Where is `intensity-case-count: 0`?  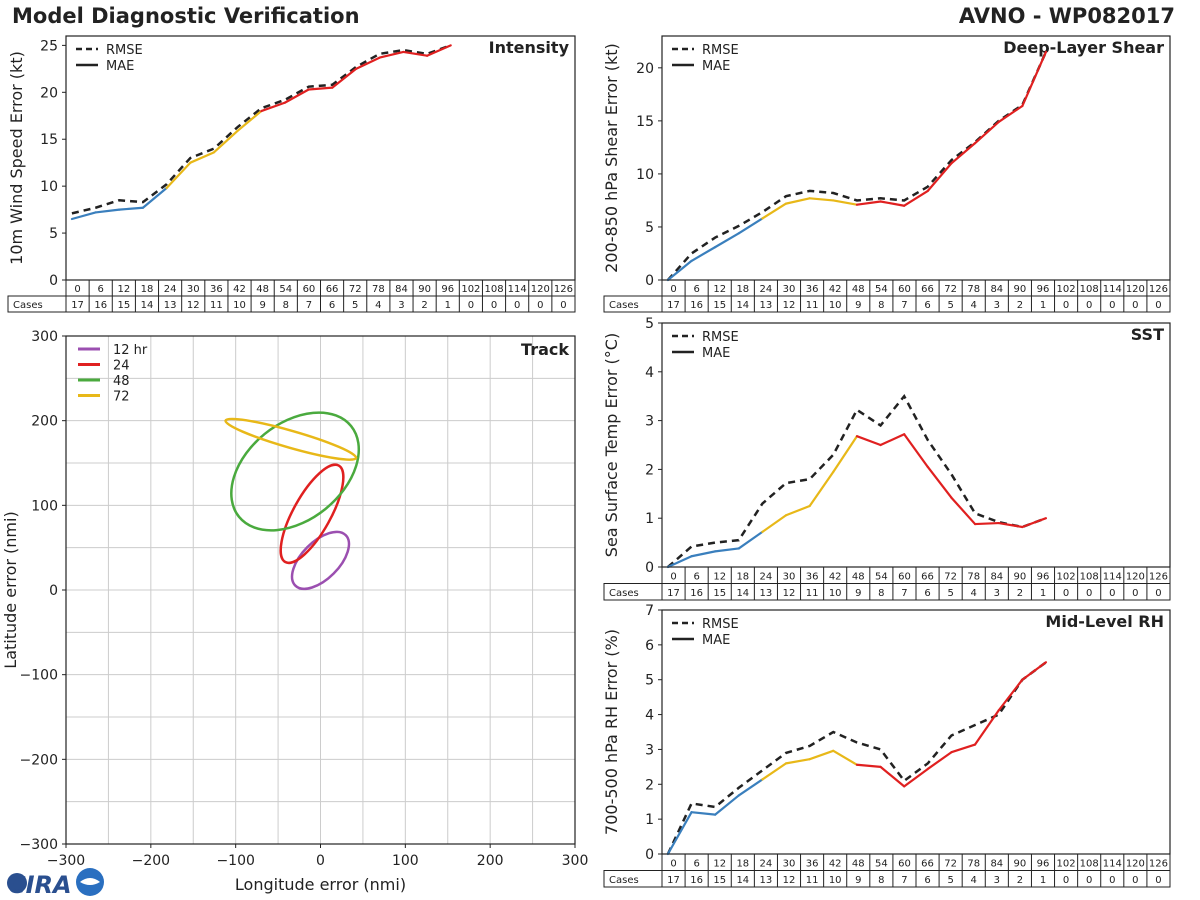 intensity-case-count: 0 is located at coordinates (563, 305).